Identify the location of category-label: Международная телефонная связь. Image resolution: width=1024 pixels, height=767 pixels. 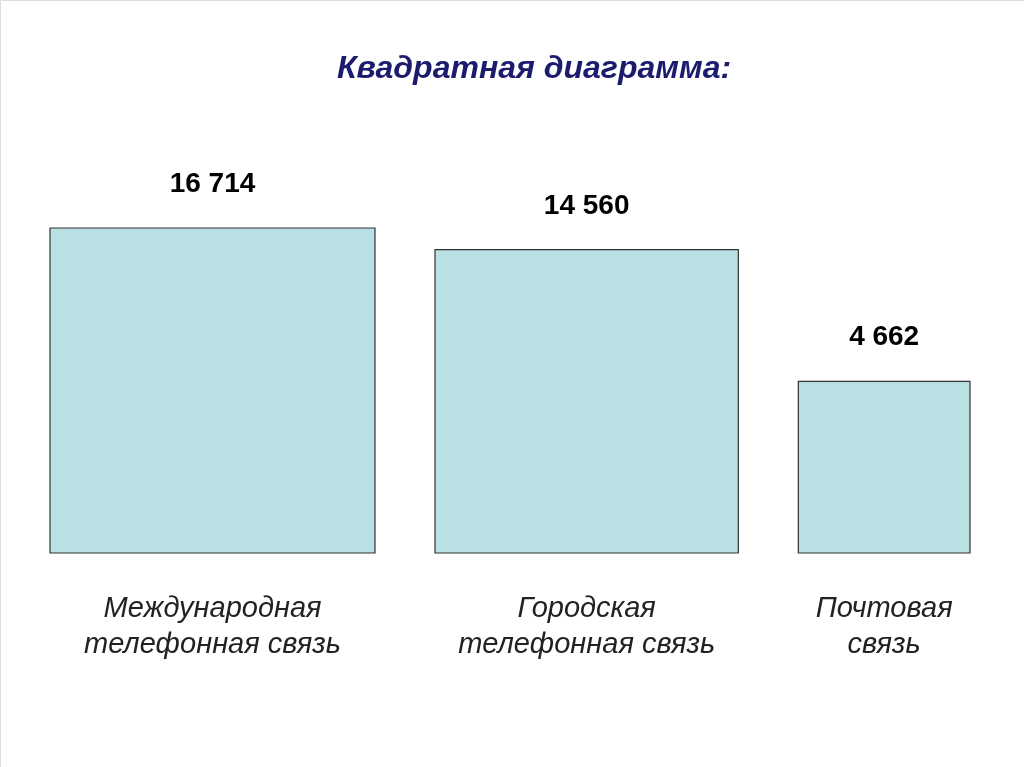
(212, 625).